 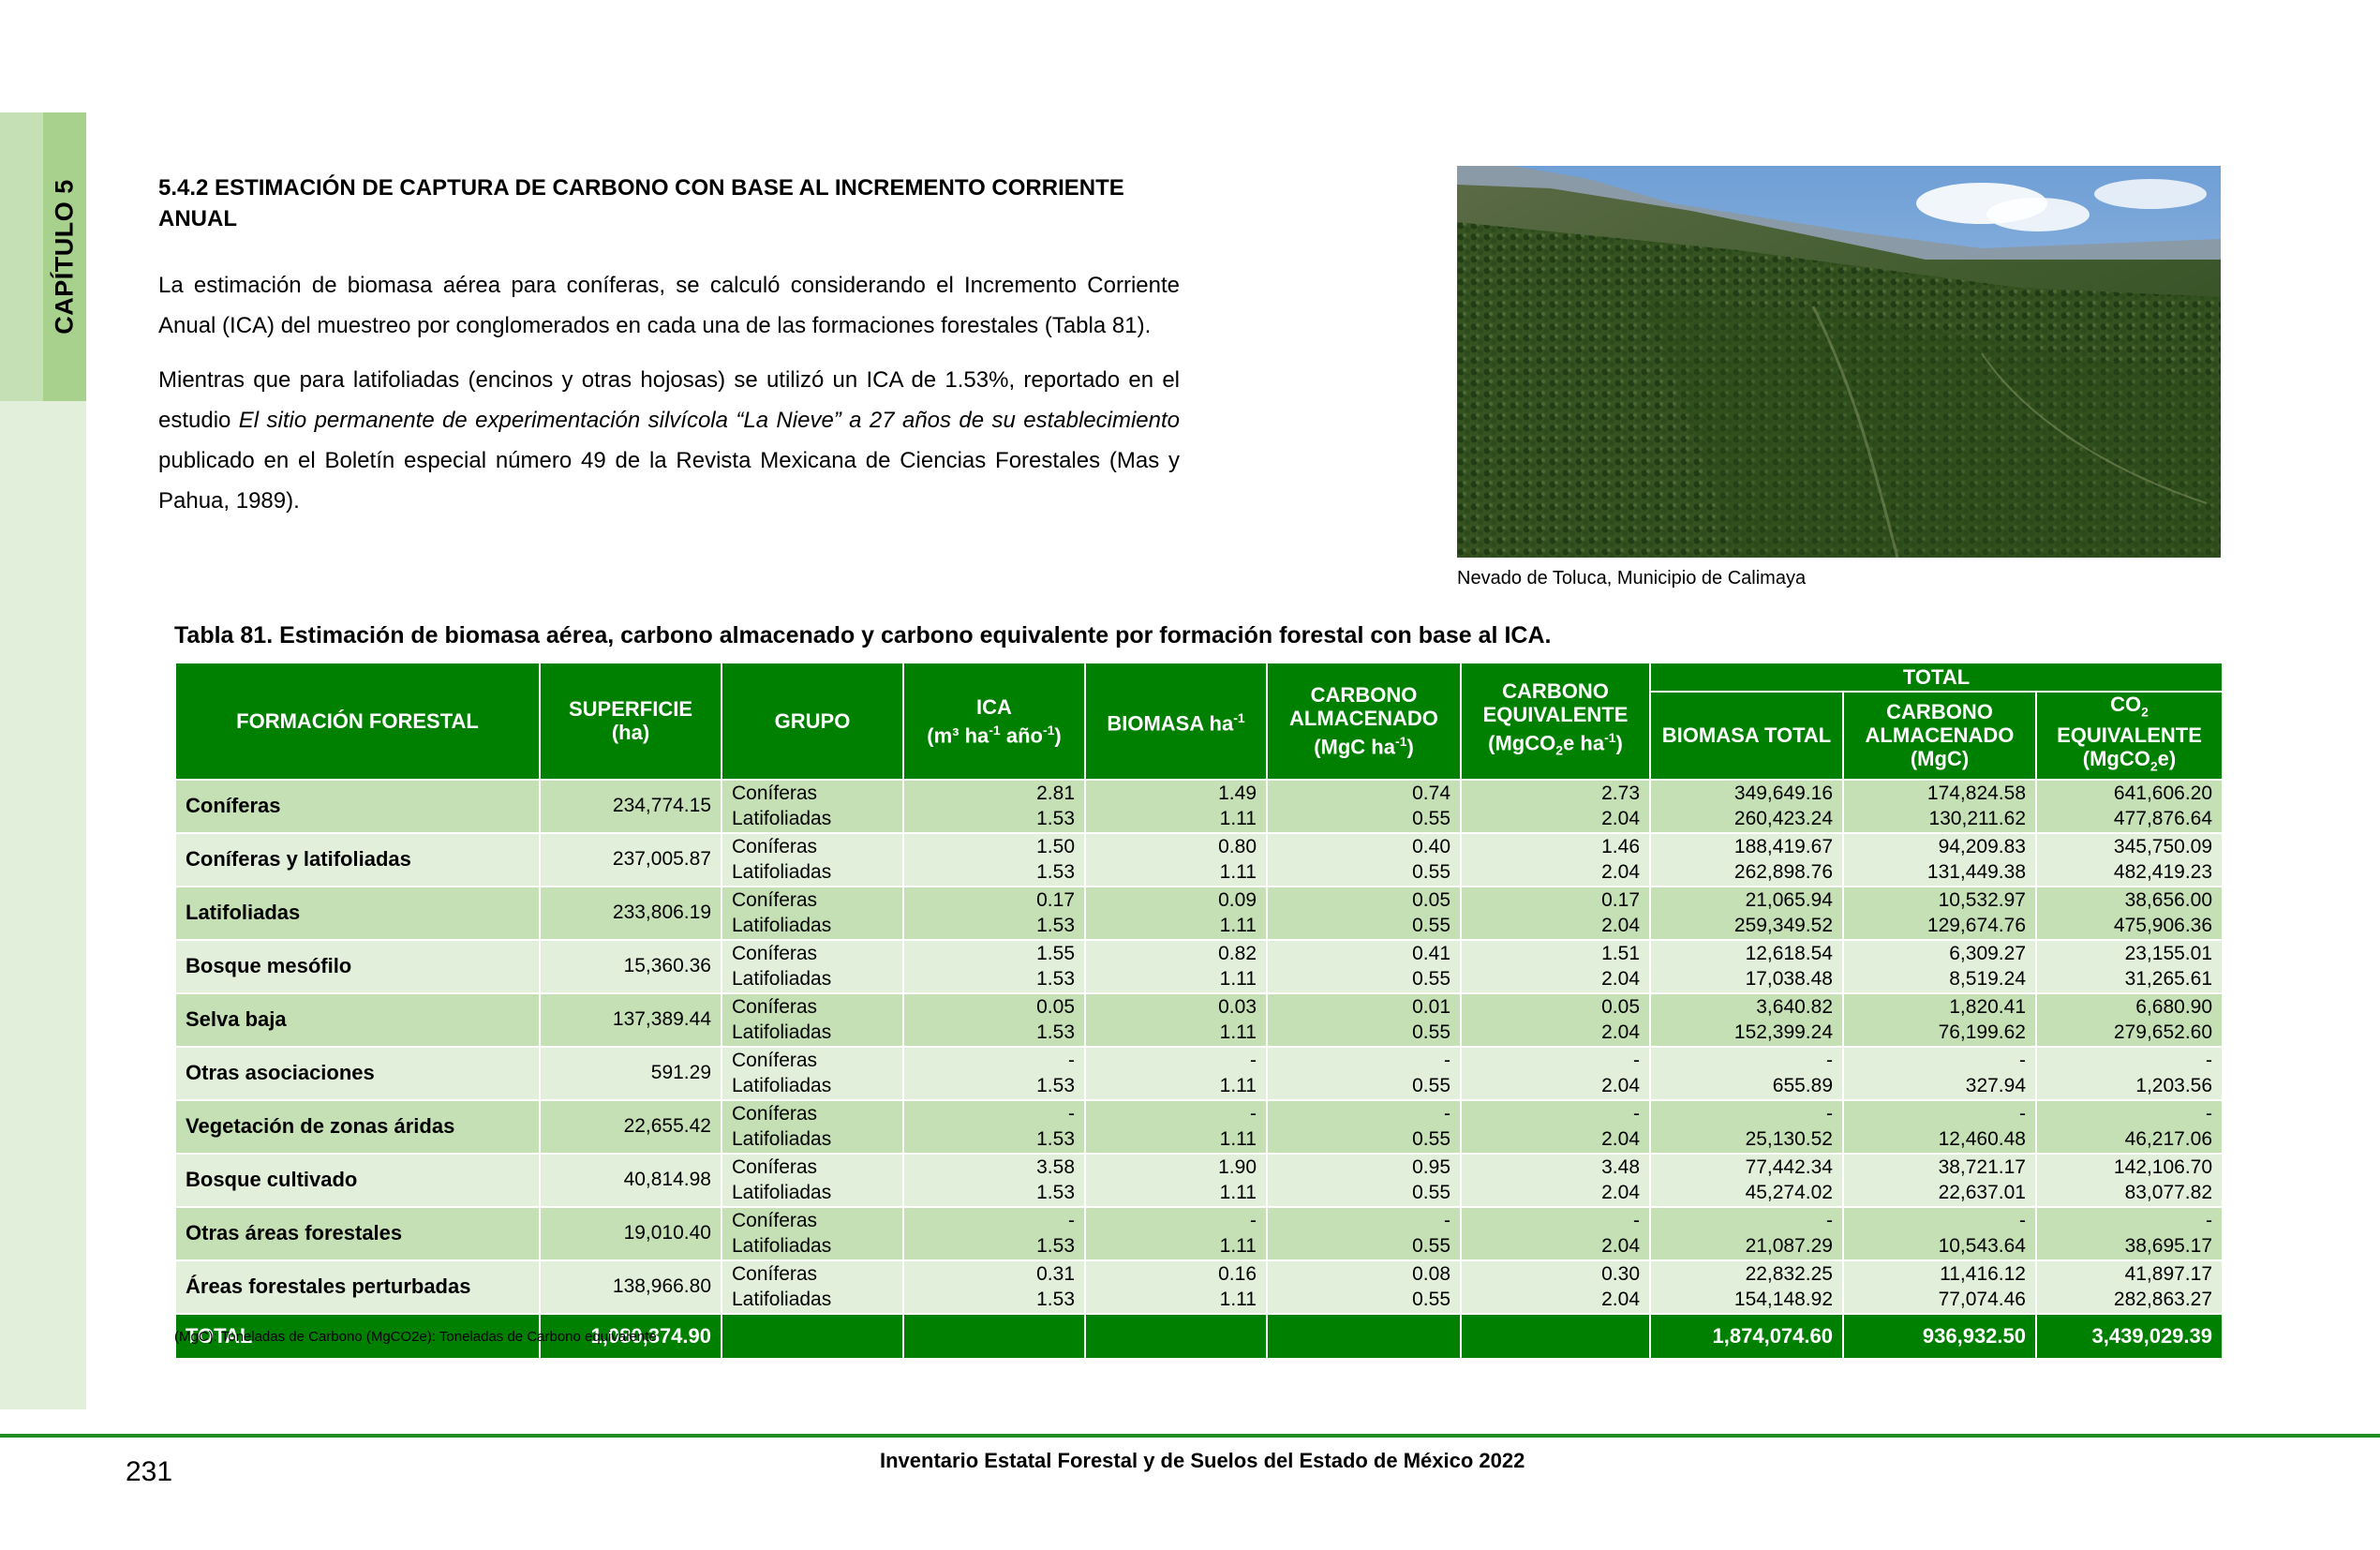 I want to click on carbono-total-cell: 11,416.12, so click(x=1939, y=1273).